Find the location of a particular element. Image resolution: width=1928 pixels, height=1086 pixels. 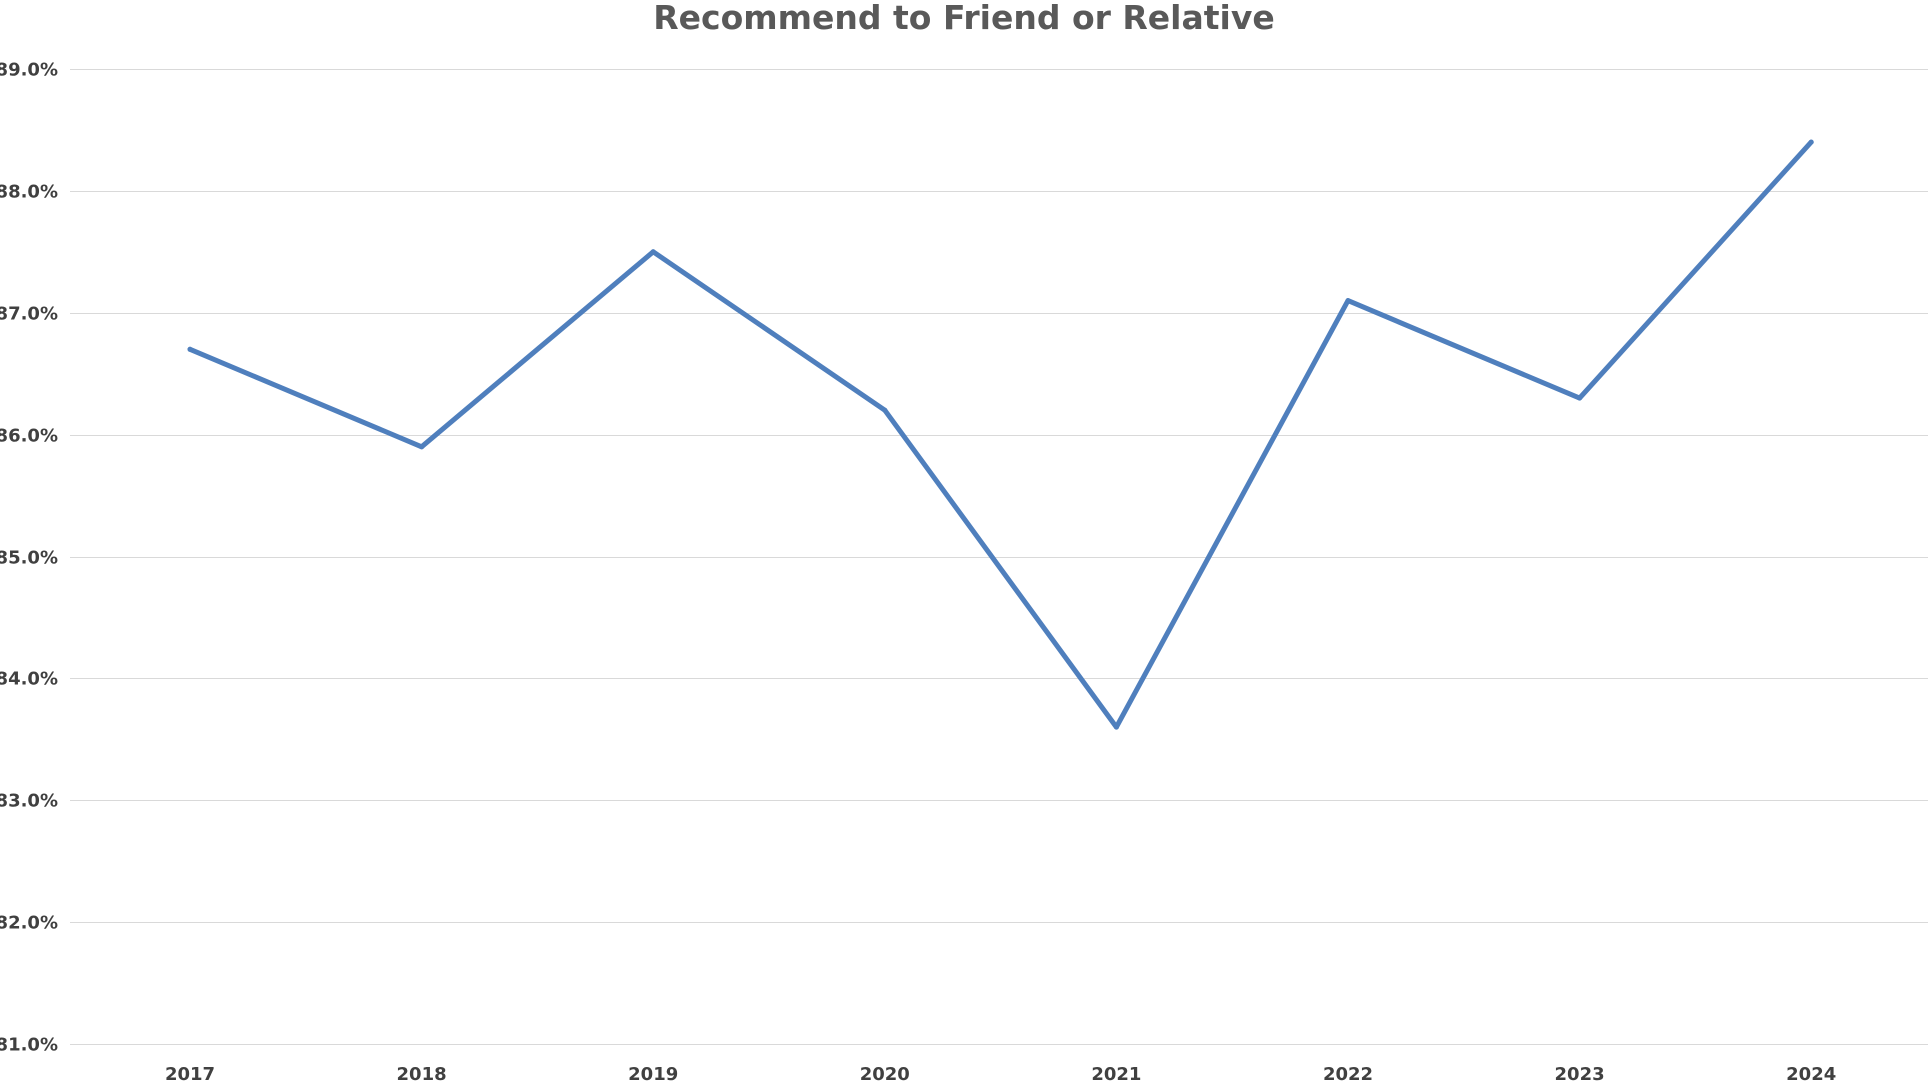

x-tick-label: 2017 is located at coordinates (190, 1074).